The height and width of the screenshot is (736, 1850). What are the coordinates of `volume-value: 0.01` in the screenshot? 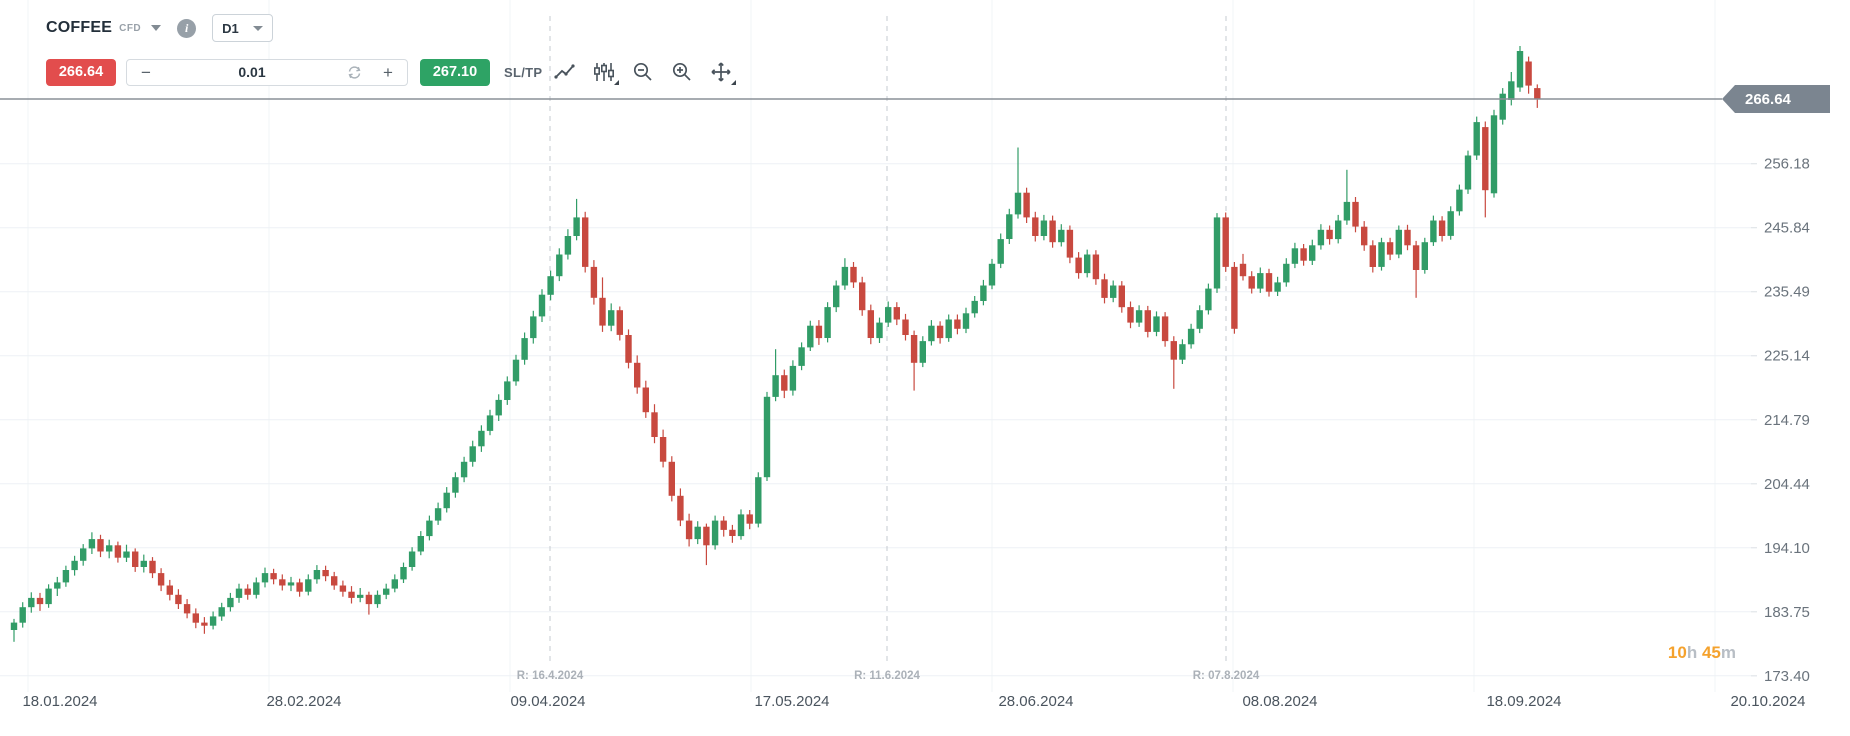 It's located at (252, 72).